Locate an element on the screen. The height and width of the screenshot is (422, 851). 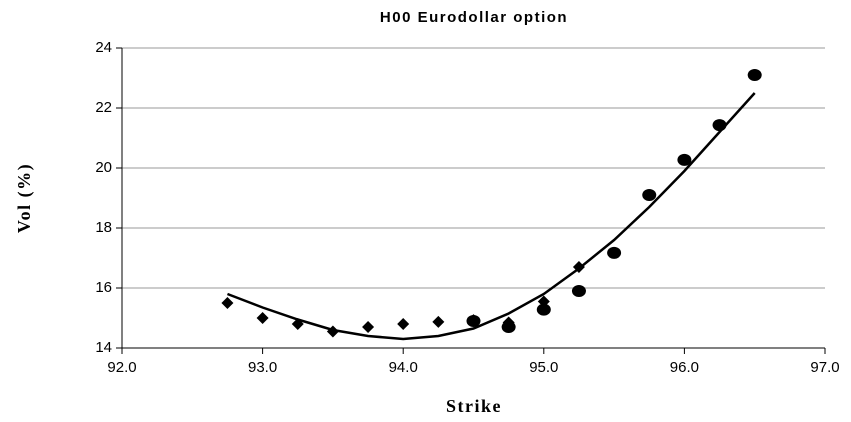
x-tick-label: 94.0 is located at coordinates (403, 367).